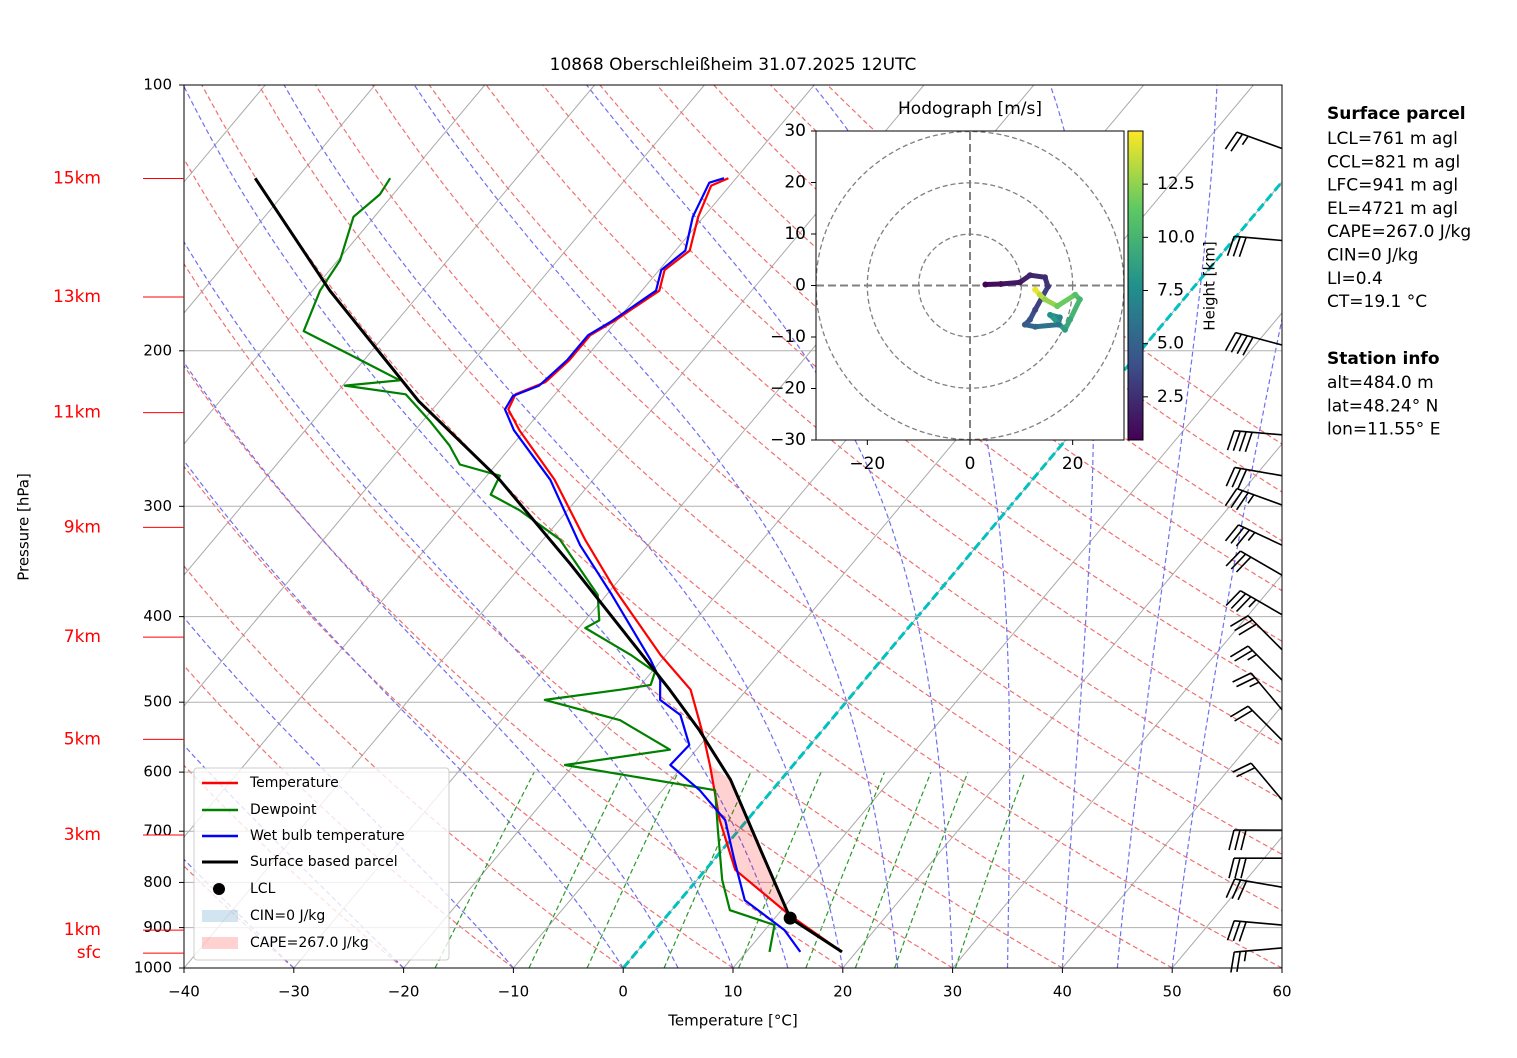 The width and height of the screenshot is (1517, 1058). I want to click on legend-label: Surface based parcel, so click(324, 862).